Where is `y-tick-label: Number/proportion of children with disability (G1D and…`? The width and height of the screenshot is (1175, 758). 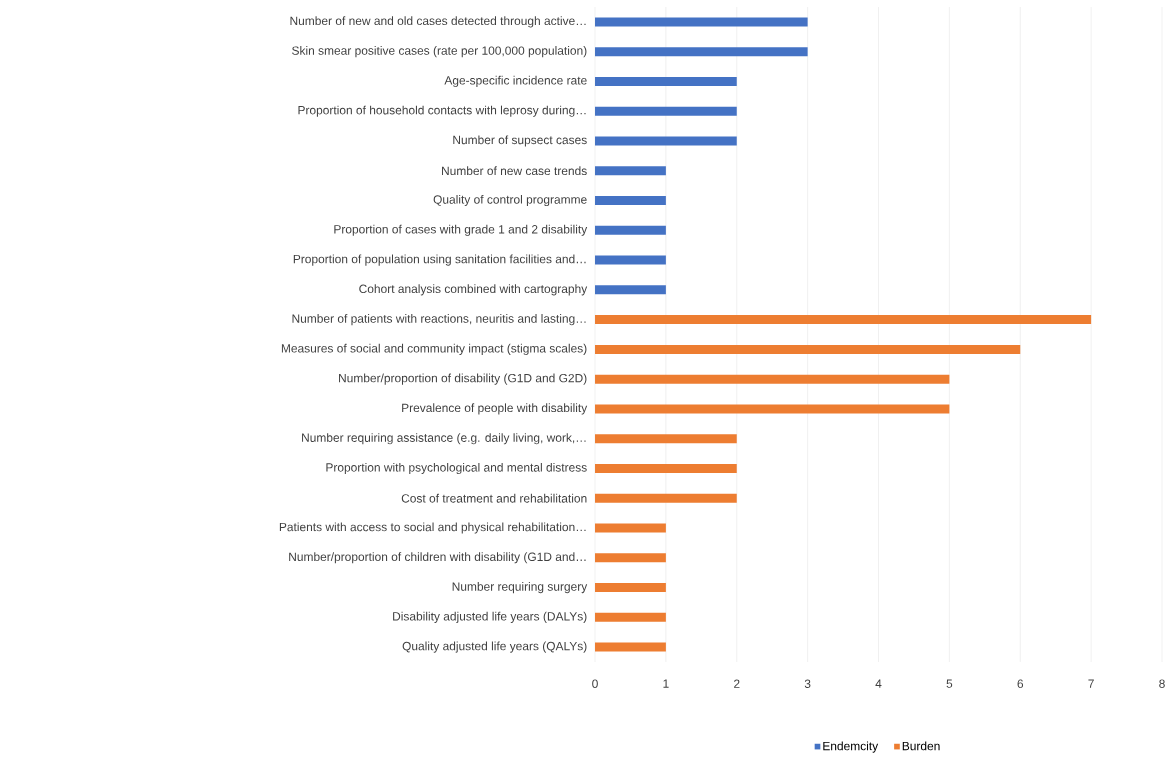 y-tick-label: Number/proportion of children with disability (G1D and… is located at coordinates (437, 558).